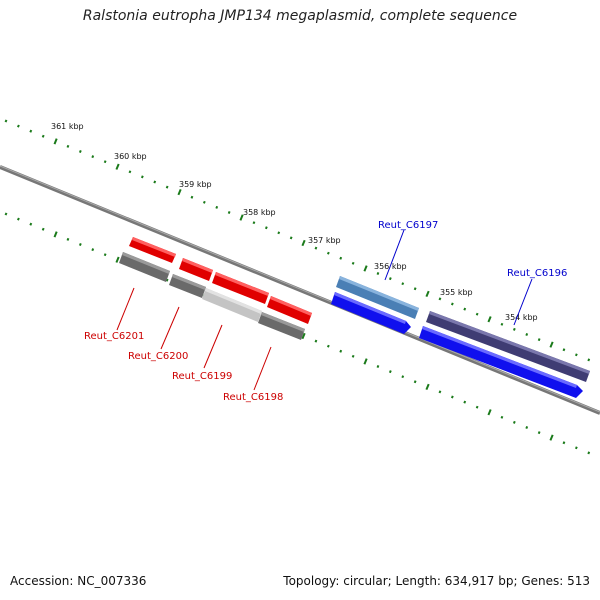  Describe the element at coordinates (456, 292) in the screenshot. I see `kbp-label: 355 kbp` at that location.